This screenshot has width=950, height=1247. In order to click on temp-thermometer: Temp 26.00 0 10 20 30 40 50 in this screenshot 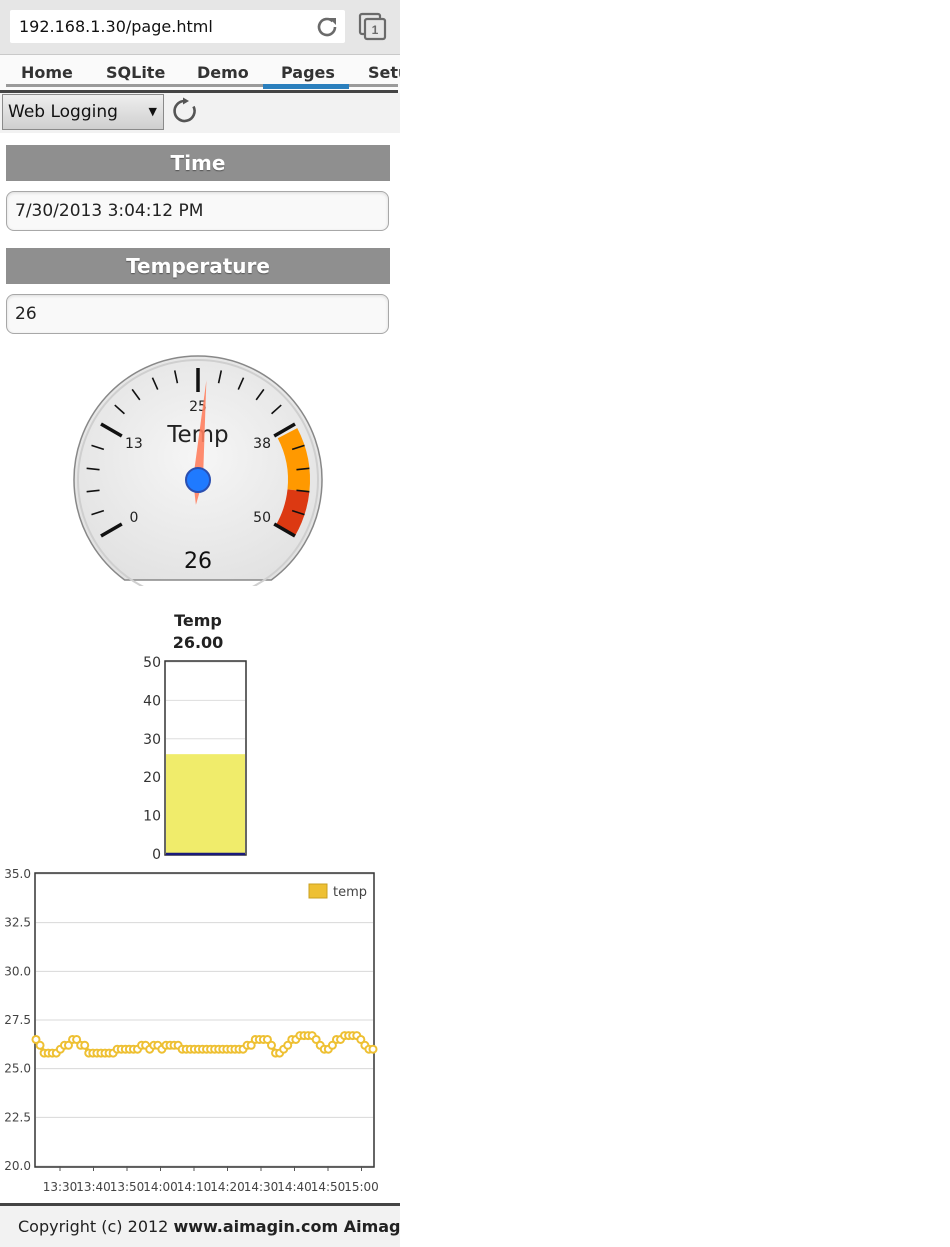, I will do `click(195, 735)`.